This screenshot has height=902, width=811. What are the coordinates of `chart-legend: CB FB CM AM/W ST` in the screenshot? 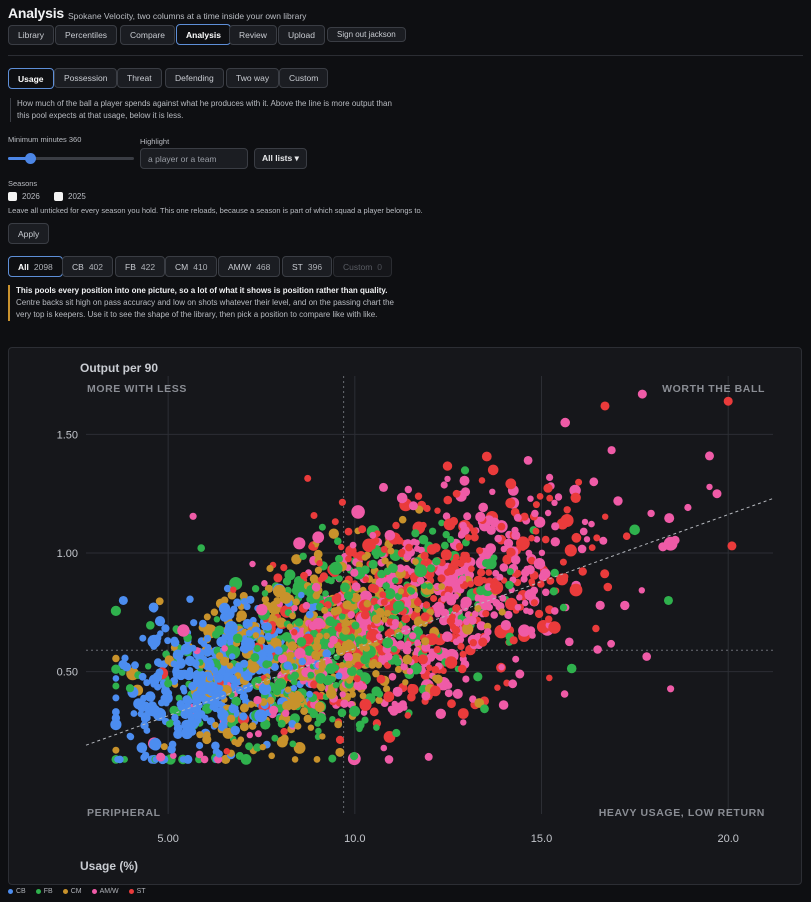 It's located at (77, 891).